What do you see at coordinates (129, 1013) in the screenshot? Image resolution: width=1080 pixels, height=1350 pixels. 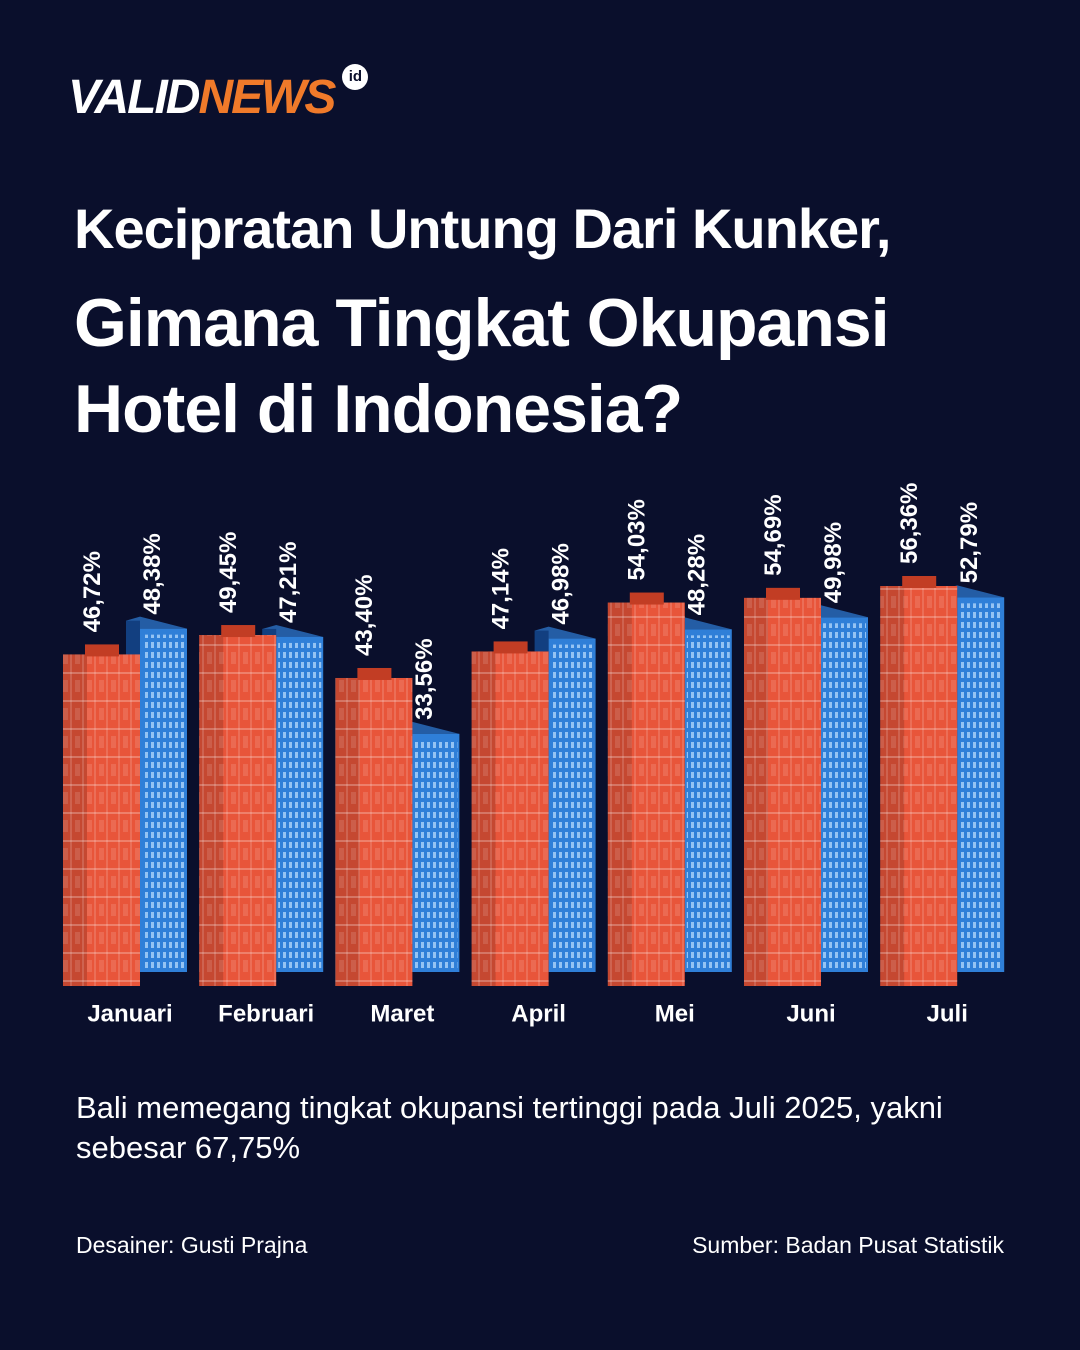 I see `x-tick-label: Januari` at bounding box center [129, 1013].